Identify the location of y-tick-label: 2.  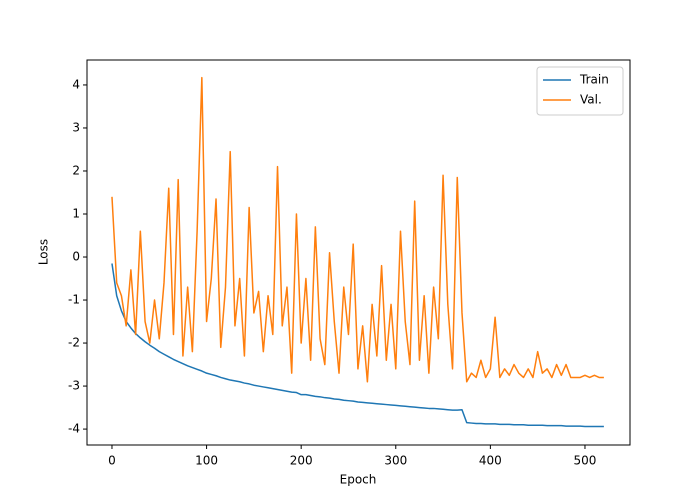
(76, 170).